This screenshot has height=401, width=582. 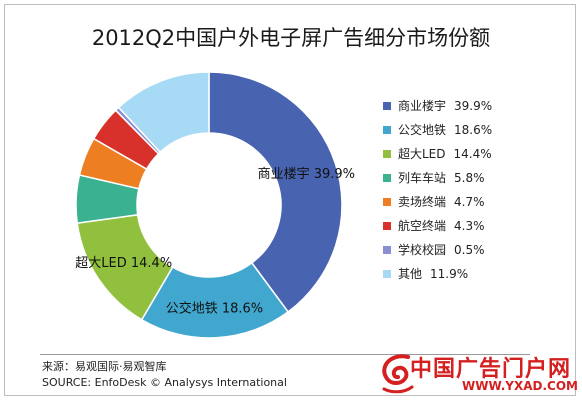 I want to click on legend-item-6: 学校校园 0.5%, so click(x=437, y=250).